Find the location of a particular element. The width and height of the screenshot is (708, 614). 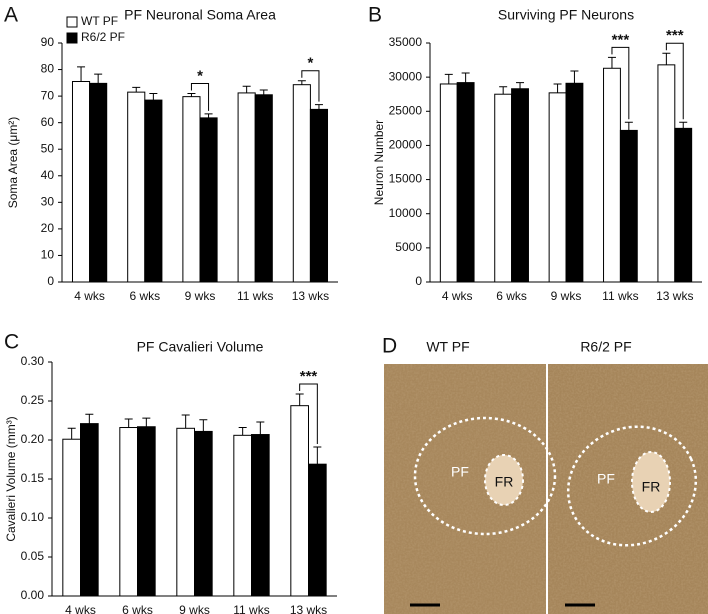

chart-title: Surviving PF Neurons is located at coordinates (566, 15).